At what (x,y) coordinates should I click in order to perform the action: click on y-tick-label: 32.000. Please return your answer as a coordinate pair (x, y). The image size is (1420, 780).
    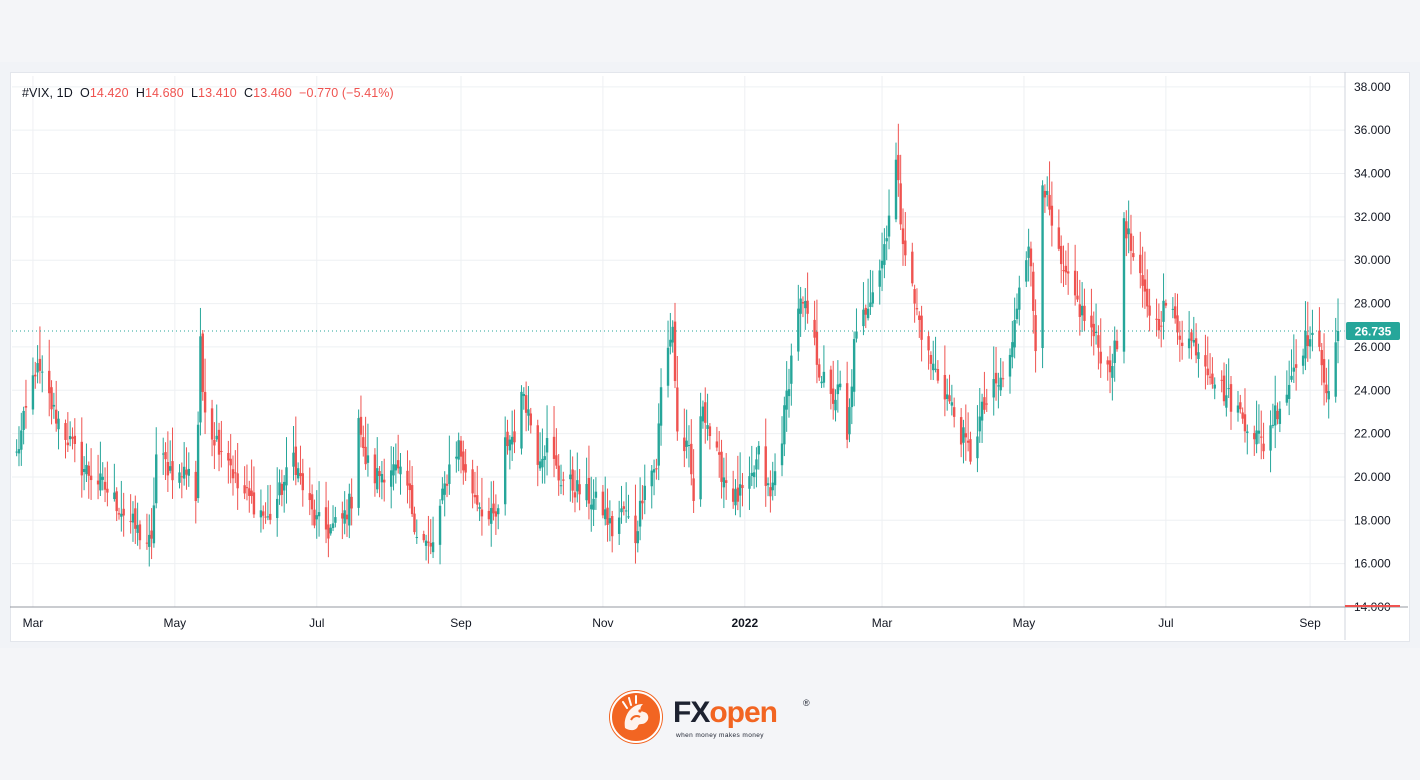
    Looking at the image, I should click on (1372, 217).